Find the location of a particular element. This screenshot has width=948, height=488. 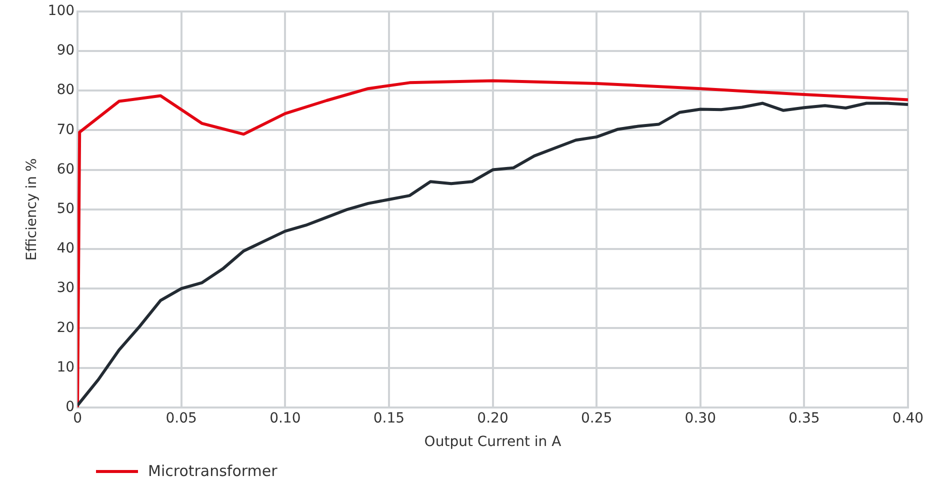

x-tick-label: 0.05 is located at coordinates (181, 418).